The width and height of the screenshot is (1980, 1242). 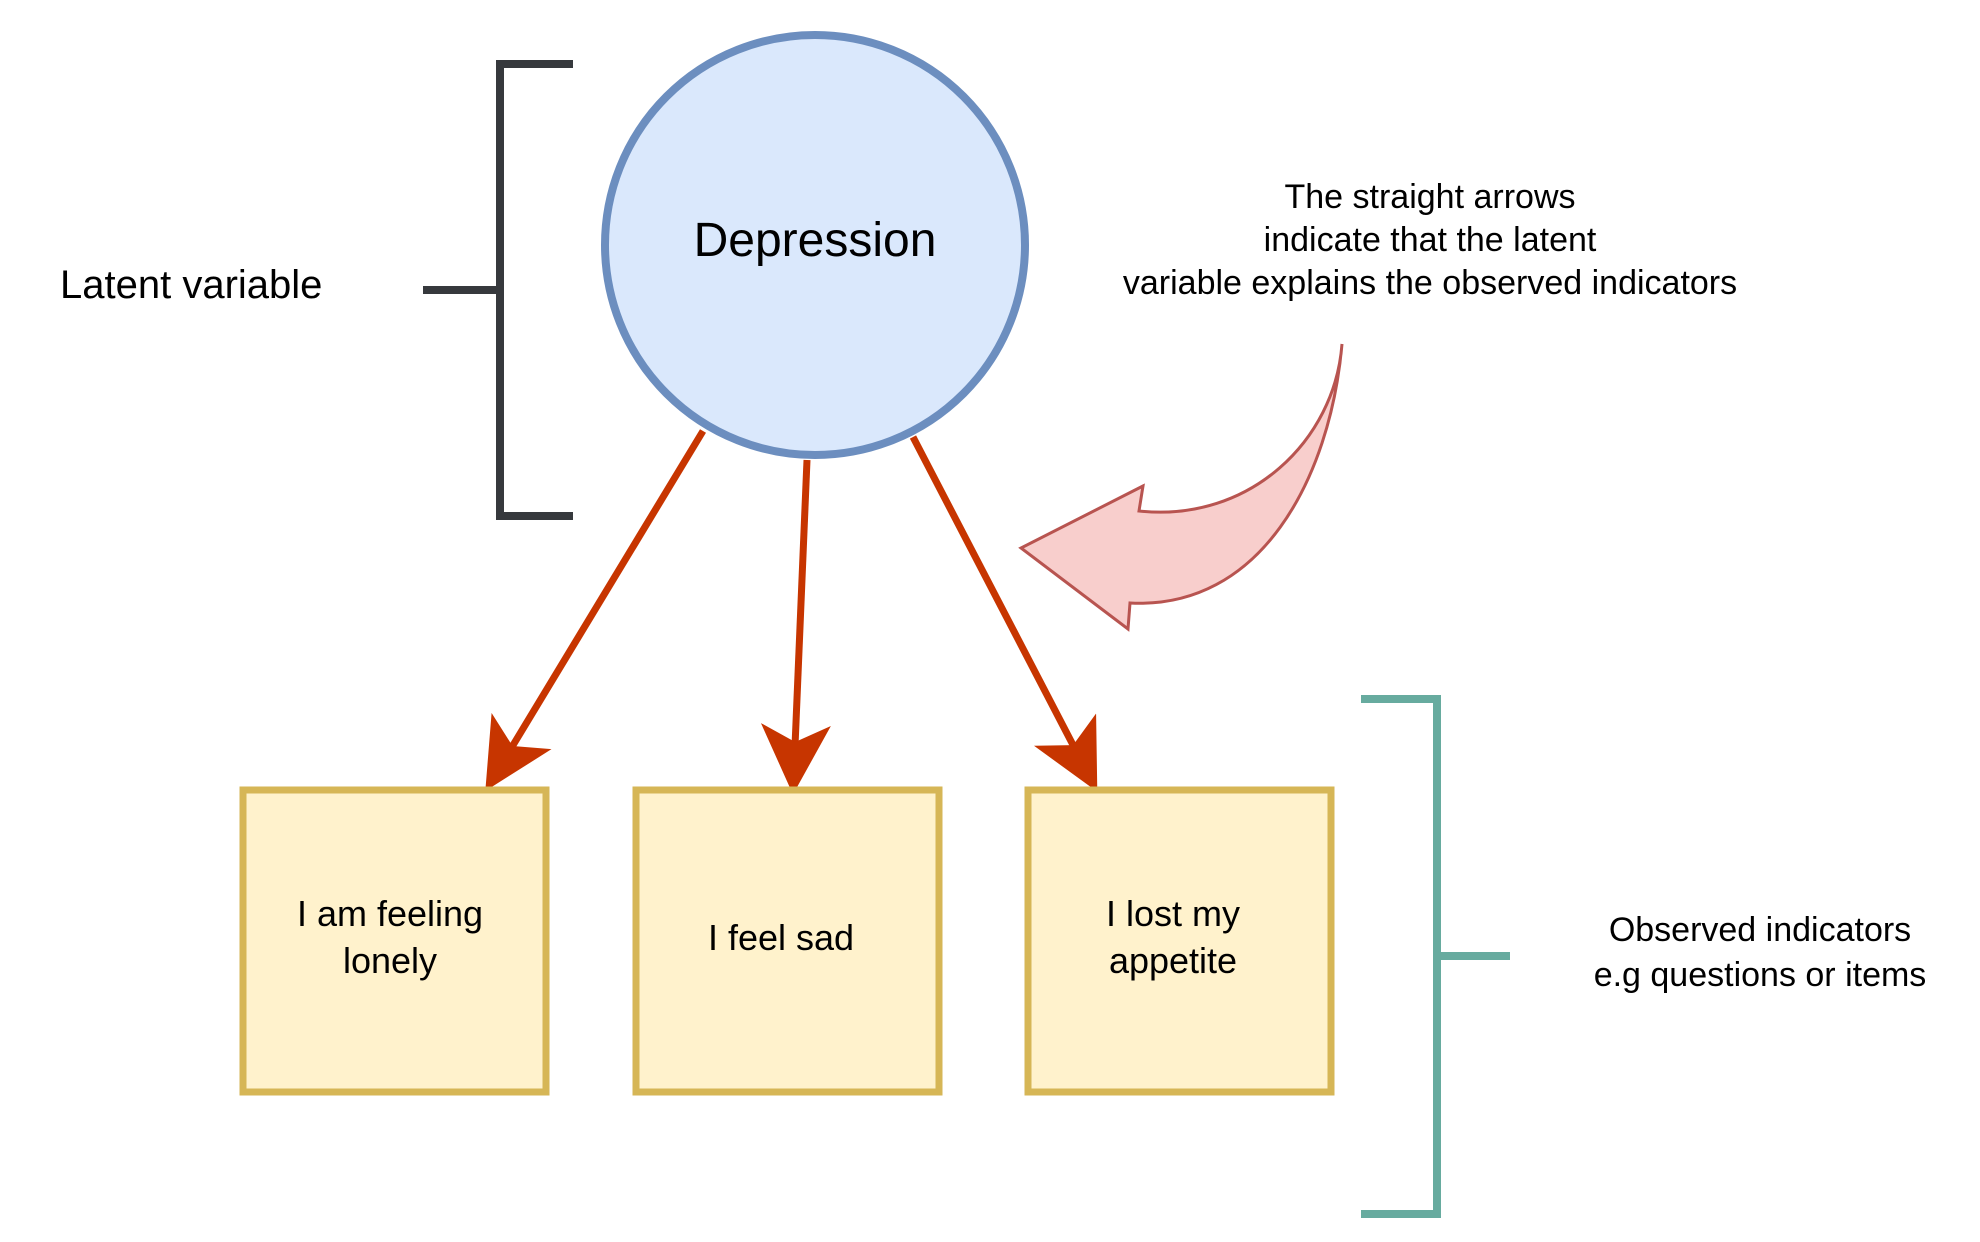 I want to click on indicator-label-lonely: I am feeling lonely, so click(x=390, y=937).